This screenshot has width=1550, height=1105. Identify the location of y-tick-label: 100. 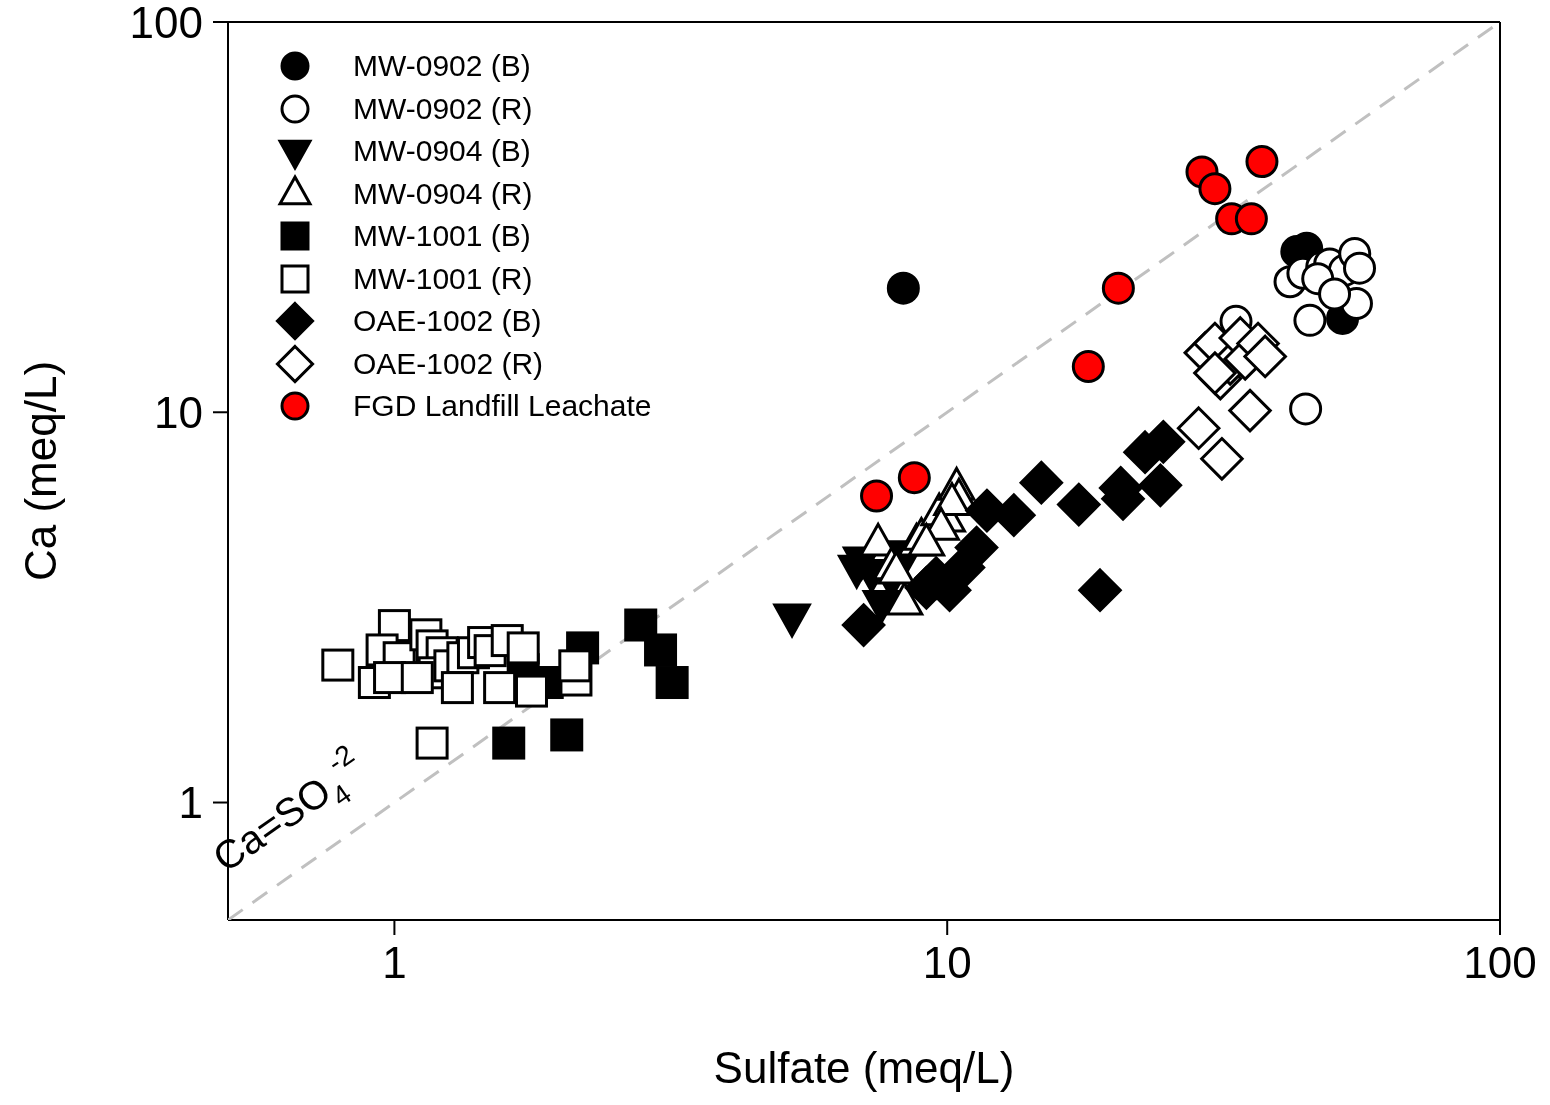
(166, 23).